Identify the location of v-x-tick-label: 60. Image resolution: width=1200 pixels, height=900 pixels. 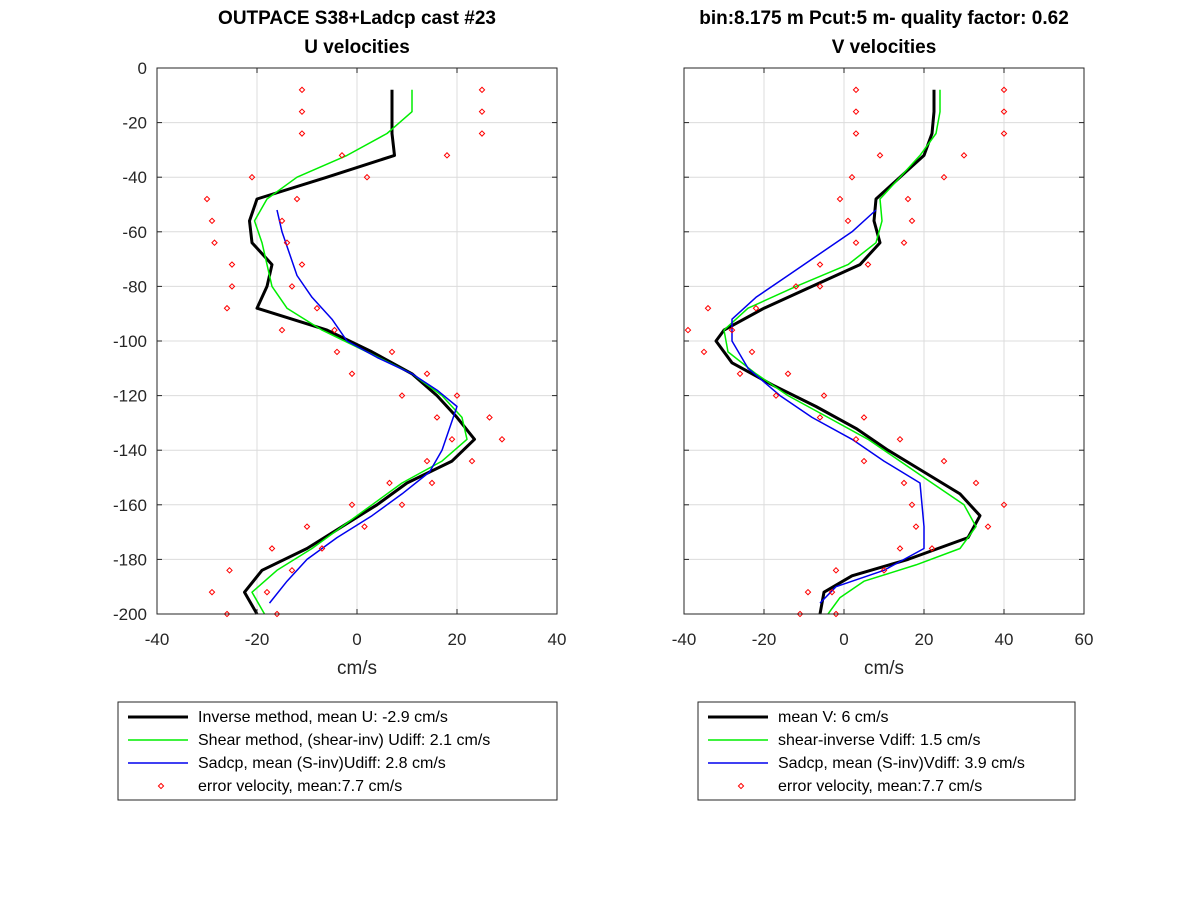
(1084, 639).